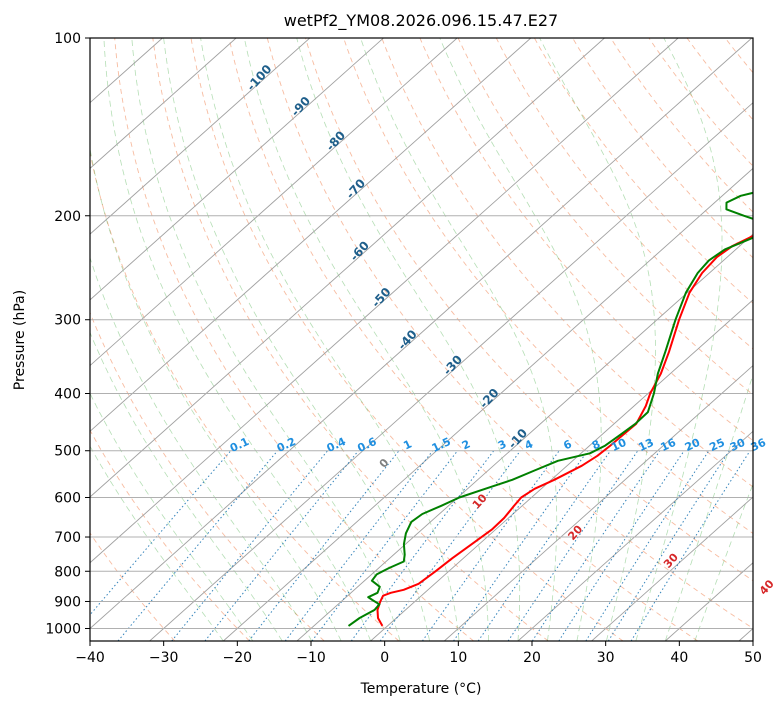 This screenshot has height=708, width=775. What do you see at coordinates (418, 653) in the screenshot?
I see `x-axis: −40 −30 −20 −10 0 10 20 30 40 50` at bounding box center [418, 653].